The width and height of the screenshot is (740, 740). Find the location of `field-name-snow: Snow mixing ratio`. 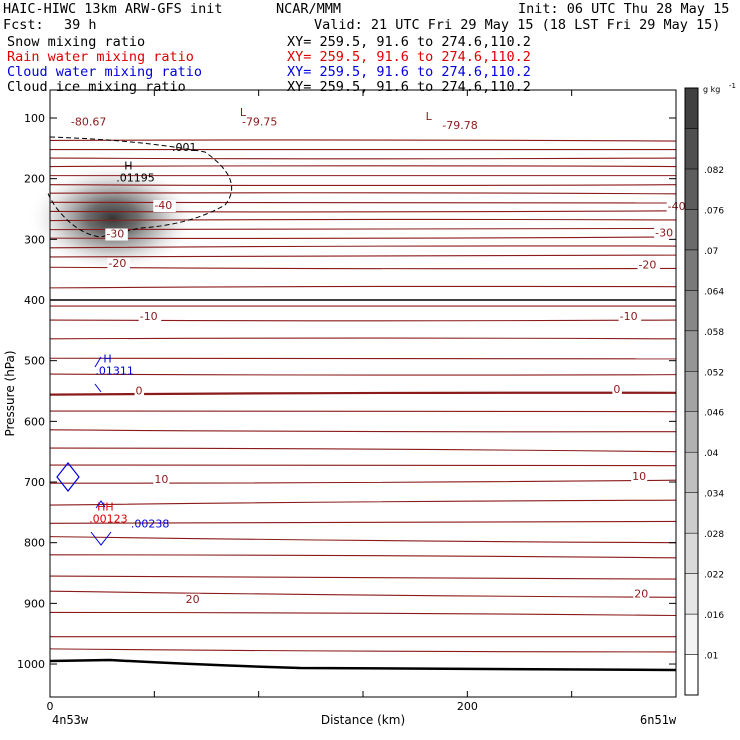

field-name-snow: Snow mixing ratio is located at coordinates (76, 42).